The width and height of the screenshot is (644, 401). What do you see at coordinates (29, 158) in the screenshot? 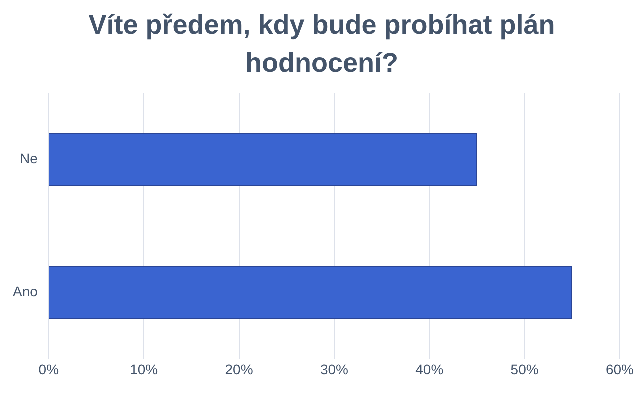
I see `y-tick-label: Ne` at bounding box center [29, 158].